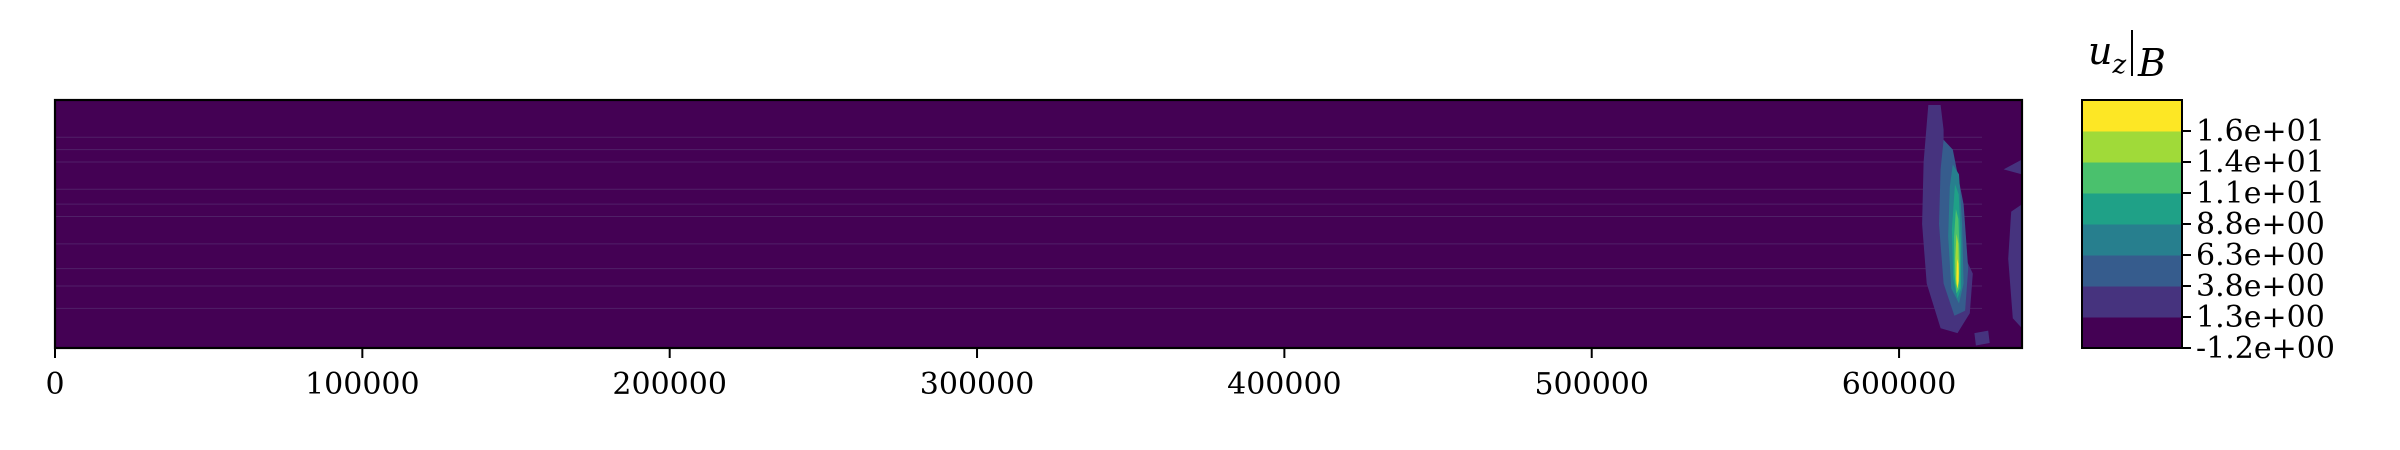  Describe the element at coordinates (2265, 348) in the screenshot. I see `colorbar-tick-label: -1.2e+00` at that location.